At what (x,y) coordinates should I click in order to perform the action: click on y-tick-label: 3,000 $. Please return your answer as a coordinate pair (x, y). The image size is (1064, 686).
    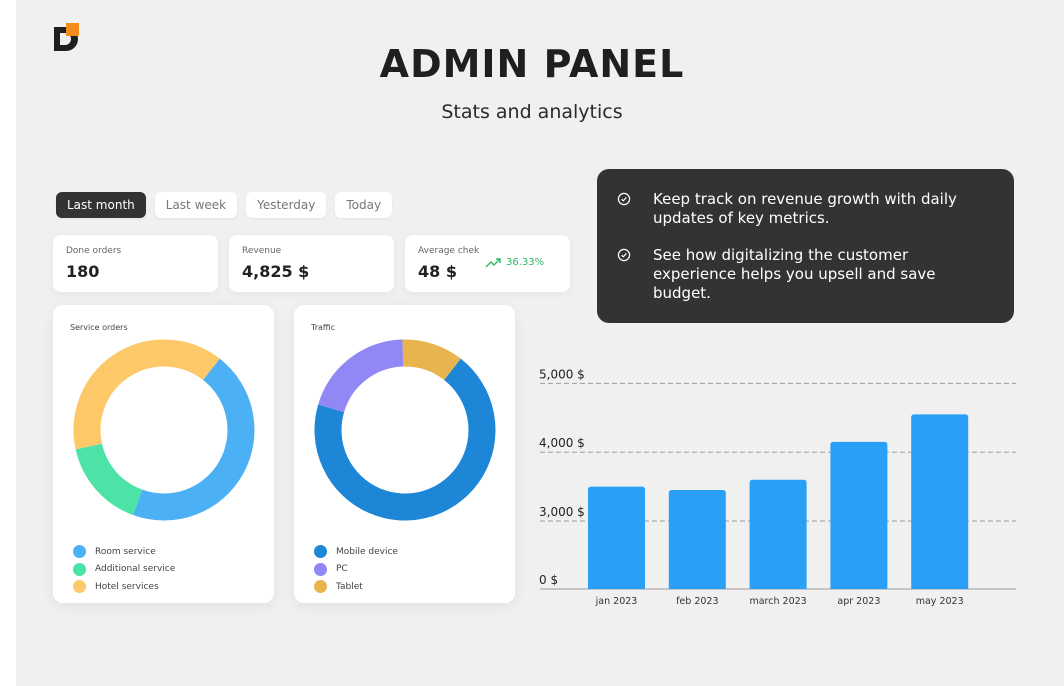
    Looking at the image, I should click on (562, 512).